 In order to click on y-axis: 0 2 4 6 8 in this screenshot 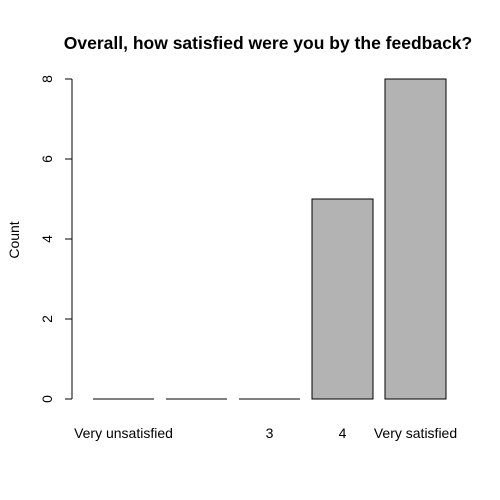, I will do `click(56, 239)`.